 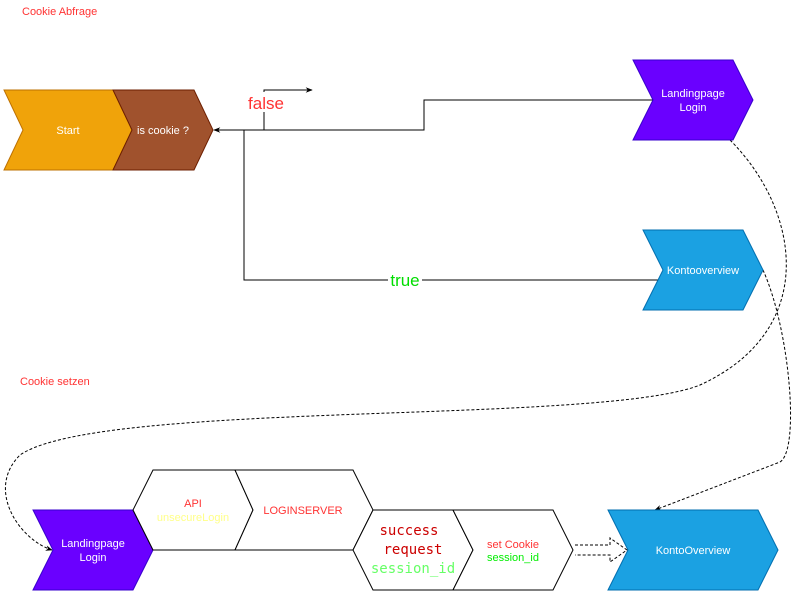 I want to click on start-label: Start, so click(x=67, y=131).